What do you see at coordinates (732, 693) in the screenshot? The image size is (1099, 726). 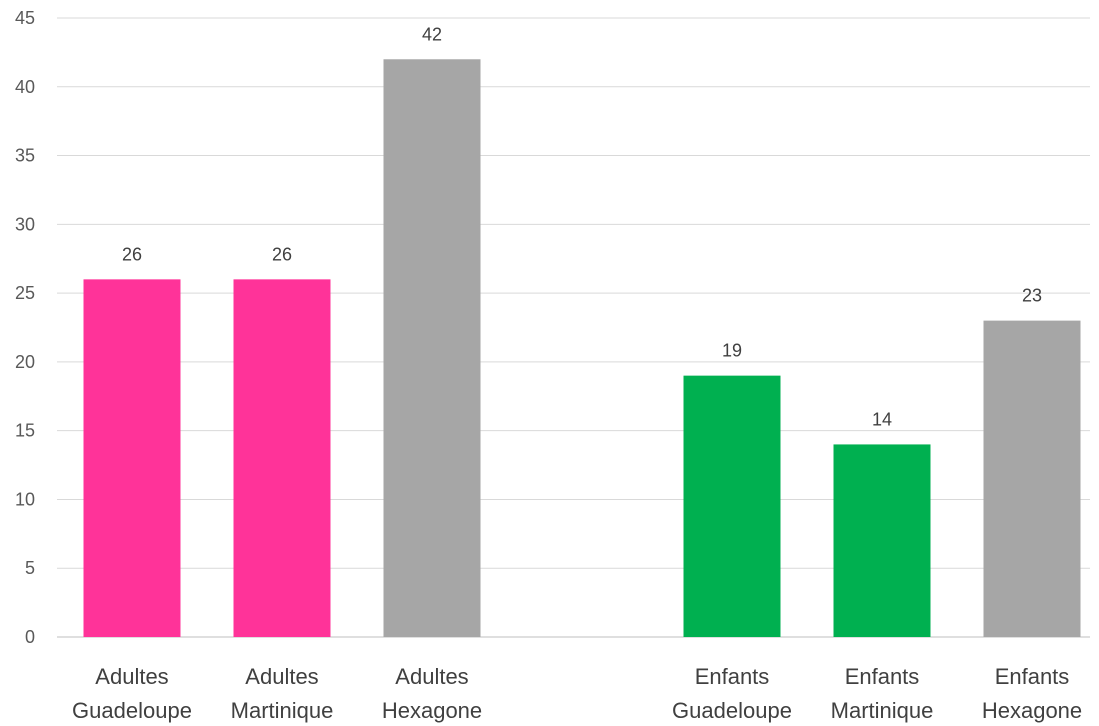 I see `x-category-label: Enfants Guadeloupe` at bounding box center [732, 693].